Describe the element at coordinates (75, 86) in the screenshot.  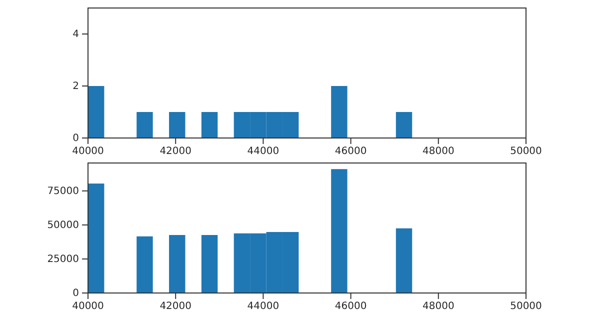
I see `y-tick-label: 2` at that location.